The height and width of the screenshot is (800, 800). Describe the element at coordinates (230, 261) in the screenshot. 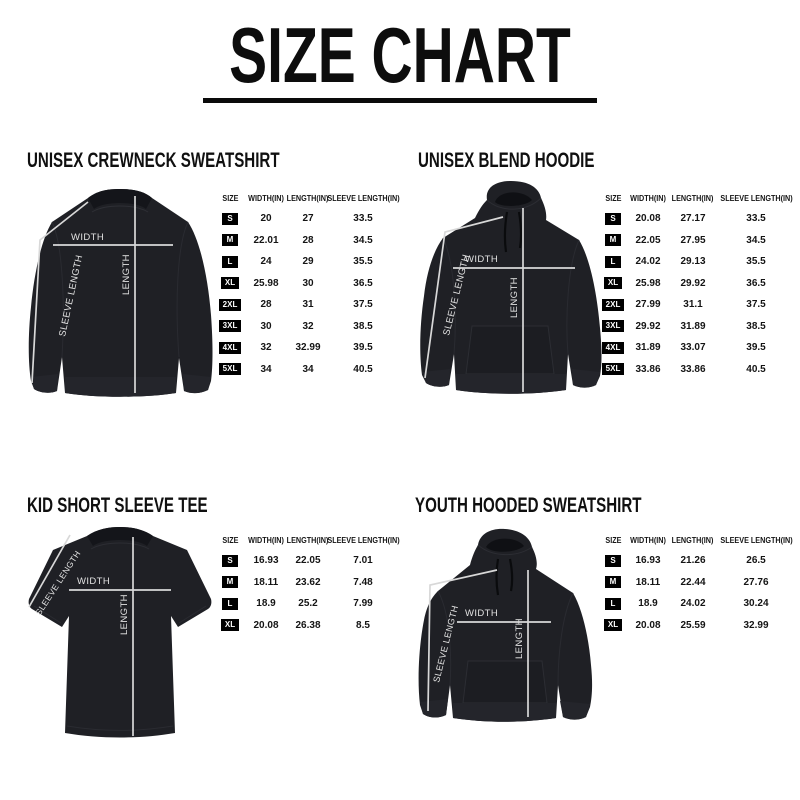

I see `size-badge: L` at that location.